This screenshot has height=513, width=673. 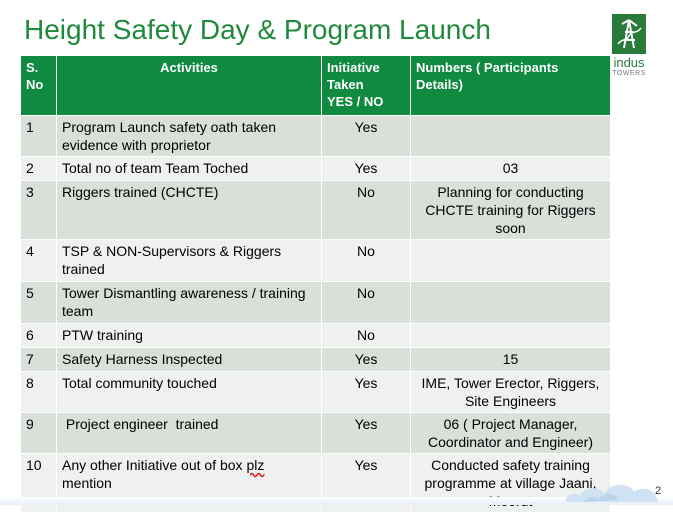 I want to click on row-numbers: 03, so click(x=510, y=168).